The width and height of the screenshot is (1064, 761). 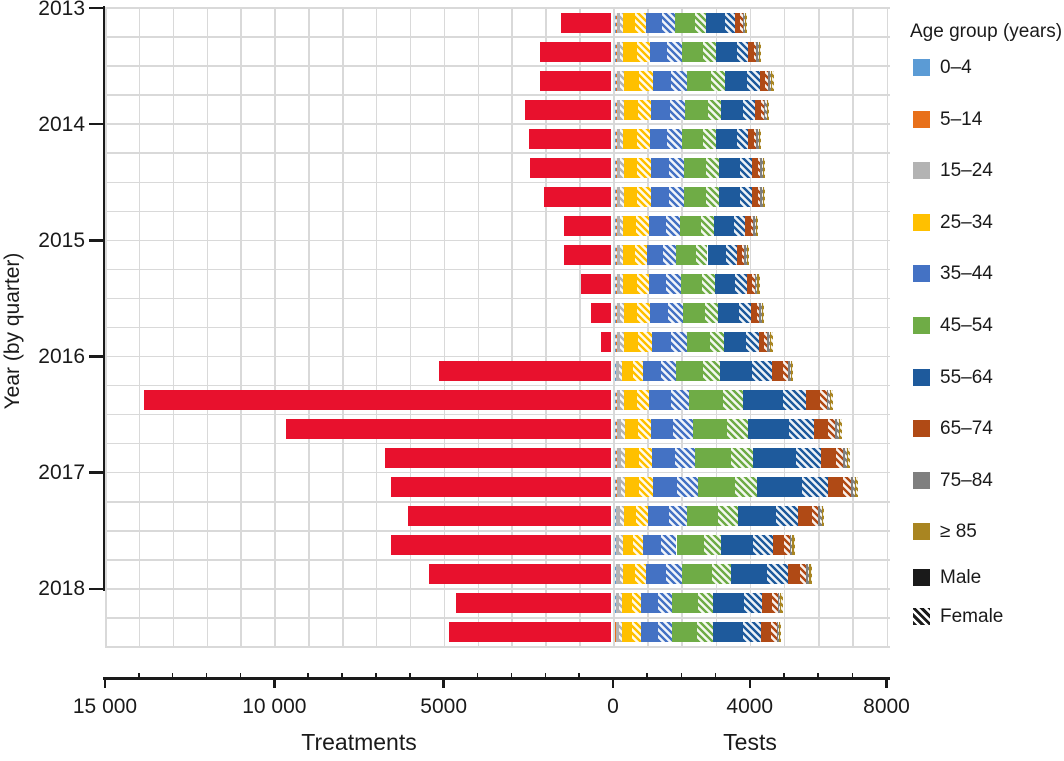 What do you see at coordinates (986, 31) in the screenshot?
I see `legend-title: Age group (years)` at bounding box center [986, 31].